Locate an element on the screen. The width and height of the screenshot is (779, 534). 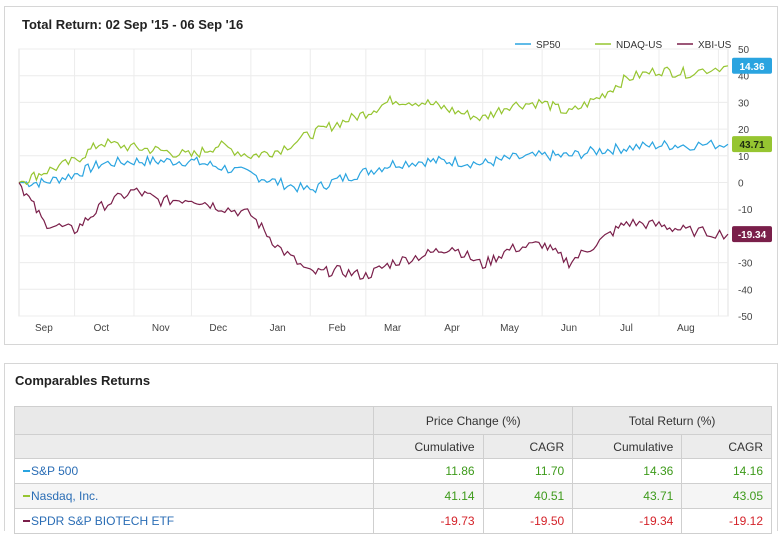
x-tick-label: May is located at coordinates (509, 328).